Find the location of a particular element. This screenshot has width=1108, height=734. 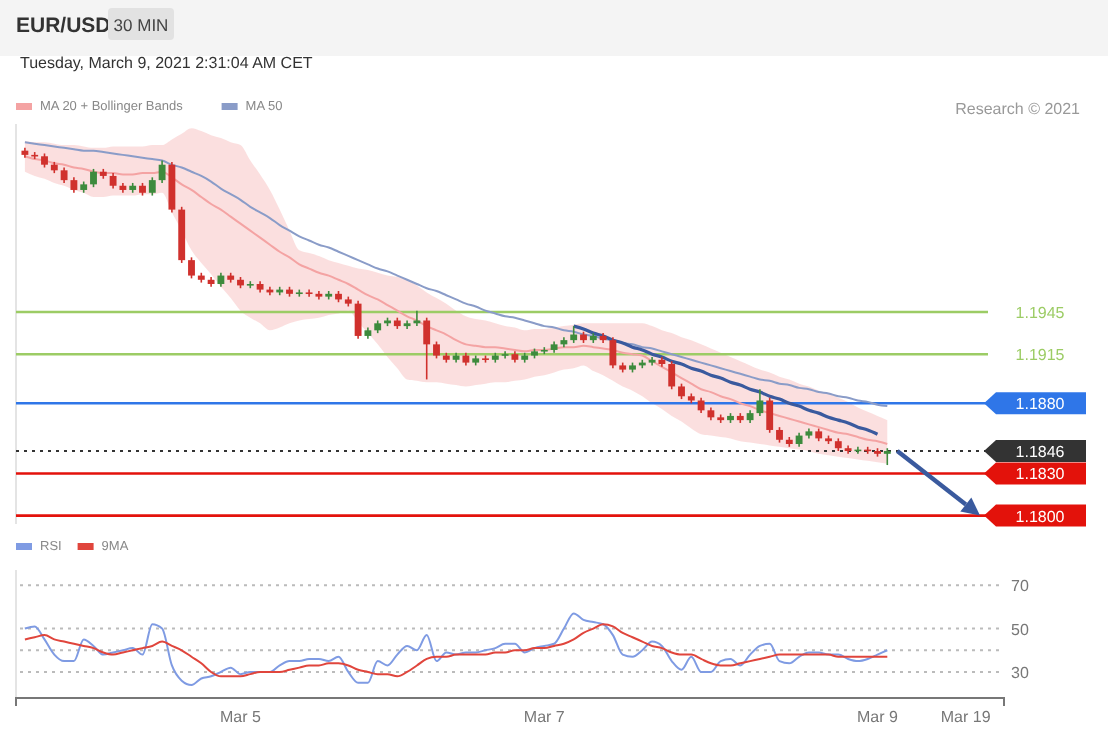

x-tick-label: Mar 9 is located at coordinates (878, 717).